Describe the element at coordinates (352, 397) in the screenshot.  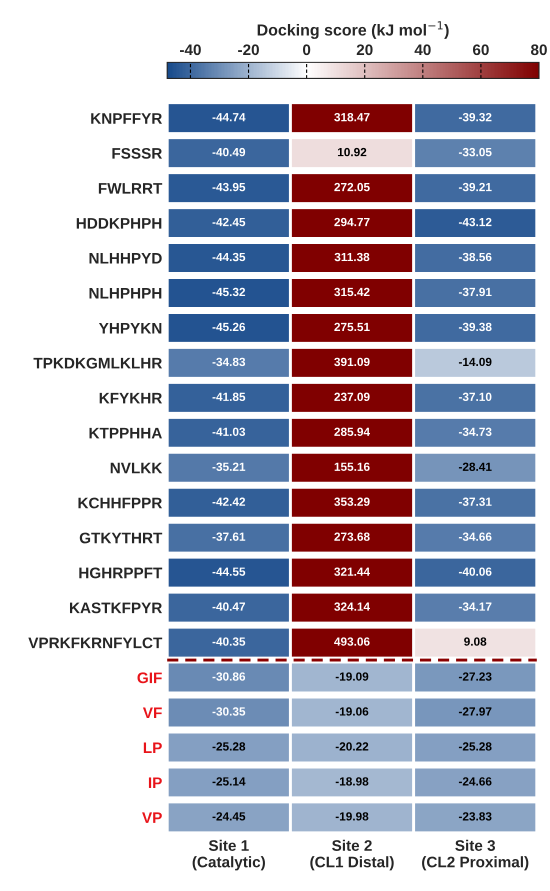
I see `data-label: 237.09` at that location.